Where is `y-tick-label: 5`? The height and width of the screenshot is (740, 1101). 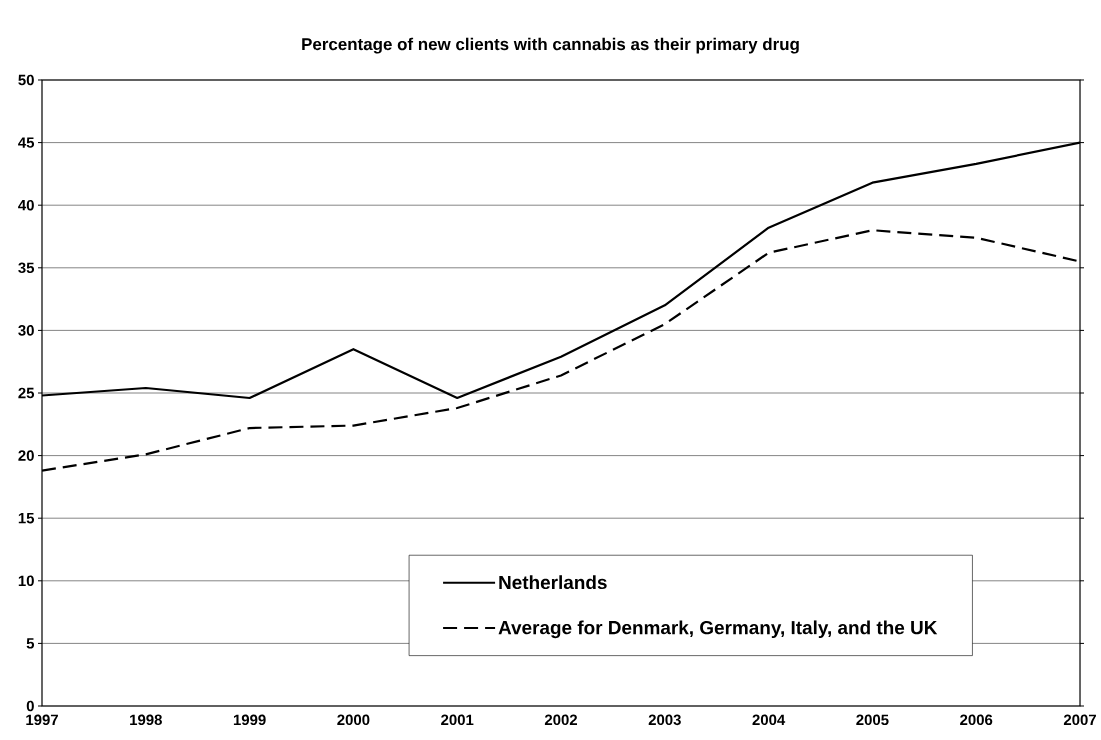 y-tick-label: 5 is located at coordinates (30, 643).